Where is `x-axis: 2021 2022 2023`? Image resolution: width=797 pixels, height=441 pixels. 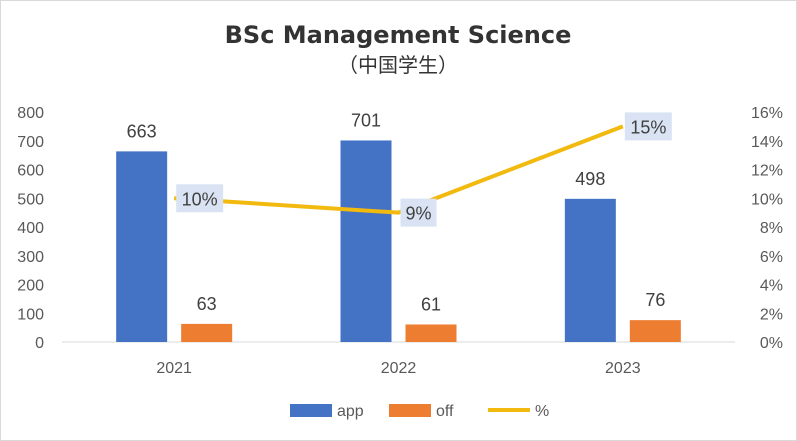
x-axis: 2021 2022 2023 is located at coordinates (398, 368).